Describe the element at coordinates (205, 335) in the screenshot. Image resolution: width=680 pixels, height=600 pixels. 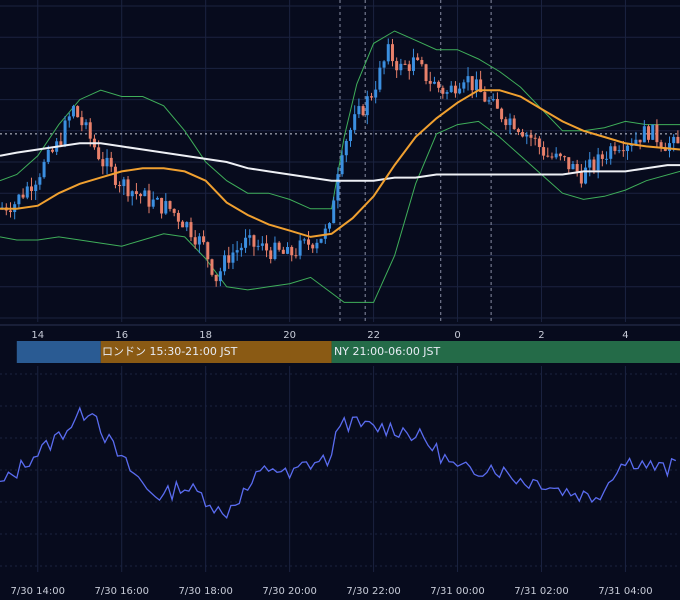
I see `price-axis-tick-label: 18` at that location.